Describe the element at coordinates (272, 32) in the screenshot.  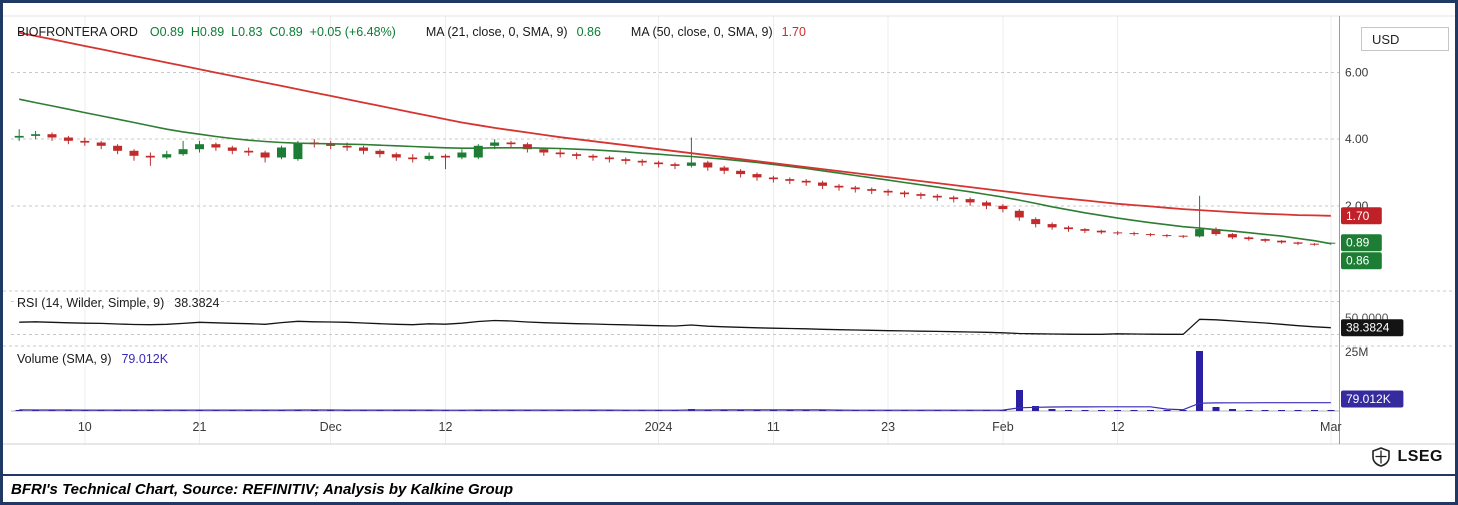
I see `ohlc-readout: O0.89 H0.89 L0.83 C0.89 +0.05 (+6.48%)` at that location.